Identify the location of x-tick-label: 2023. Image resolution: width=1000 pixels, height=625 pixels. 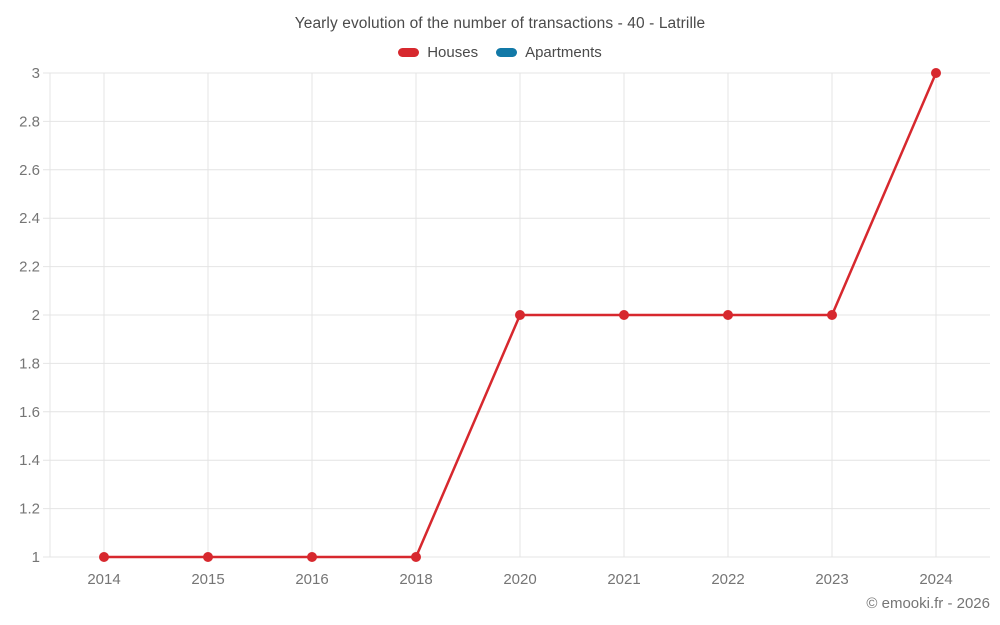
(831, 579).